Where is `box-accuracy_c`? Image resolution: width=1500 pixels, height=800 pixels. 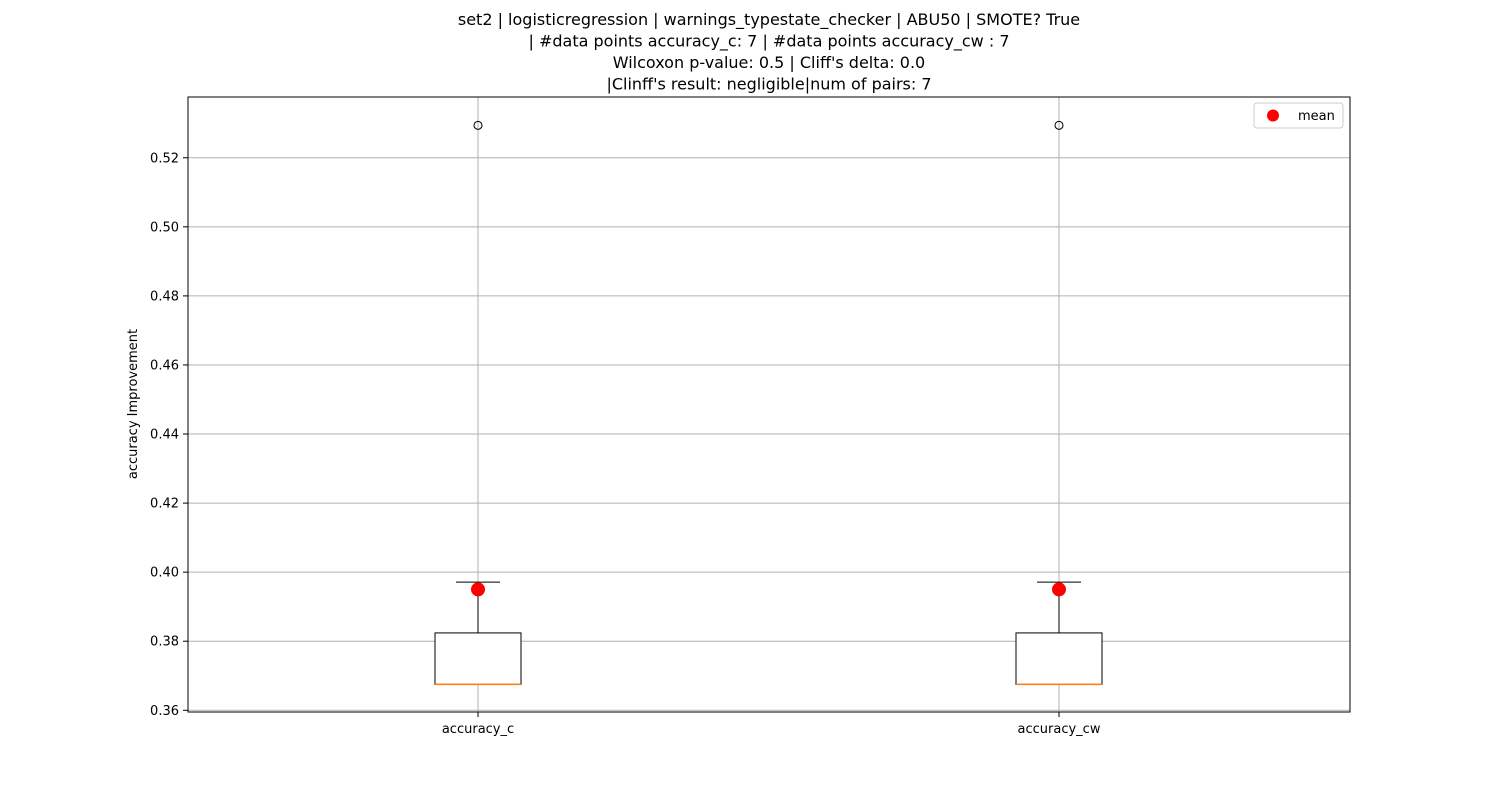
box-accuracy_c is located at coordinates (478, 403).